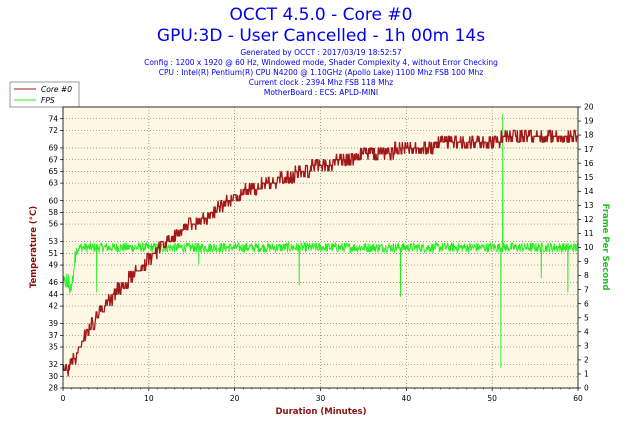 This screenshot has height=428, width=642. What do you see at coordinates (589, 233) in the screenshot?
I see `y-right-tick-label: 11` at bounding box center [589, 233].